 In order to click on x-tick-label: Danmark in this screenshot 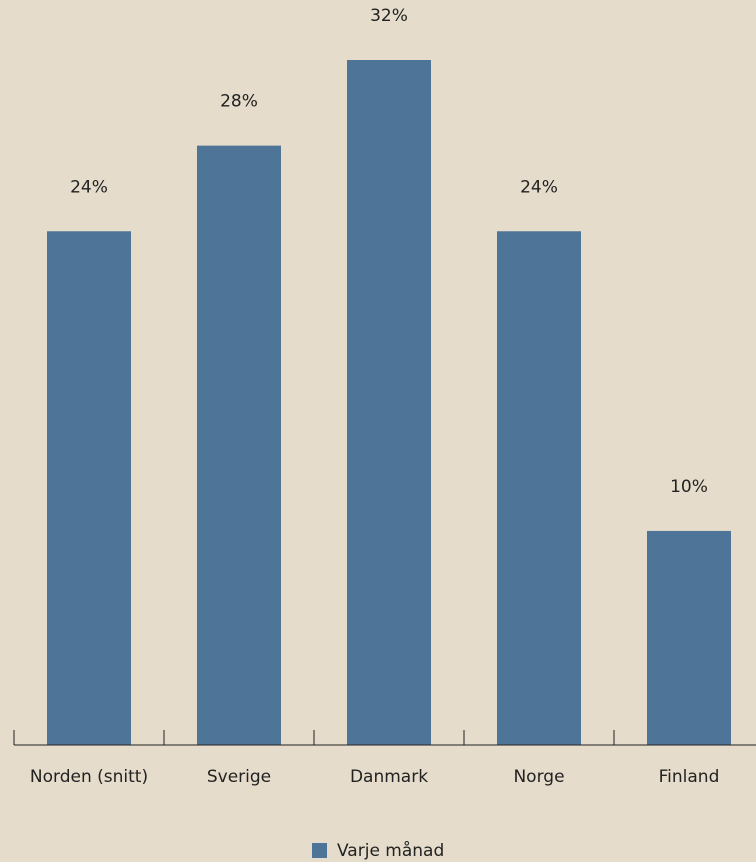, I will do `click(389, 777)`.